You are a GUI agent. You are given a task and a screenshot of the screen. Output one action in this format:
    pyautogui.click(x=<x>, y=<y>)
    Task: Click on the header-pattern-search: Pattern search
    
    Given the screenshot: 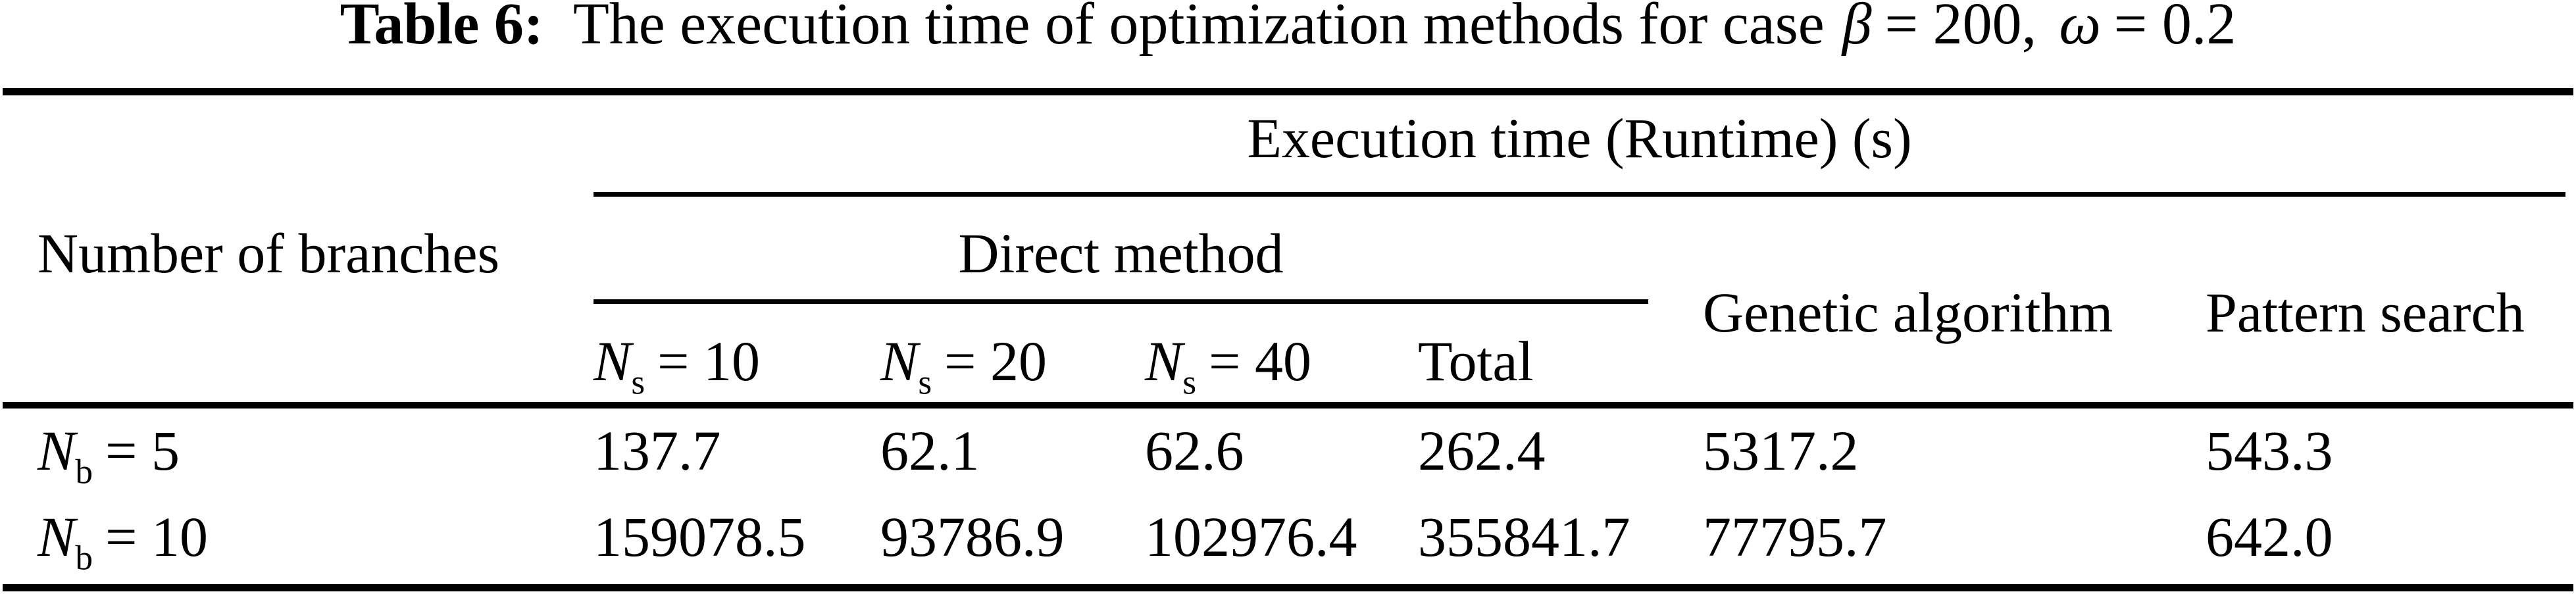 What is the action you would take?
    pyautogui.click(x=2365, y=312)
    